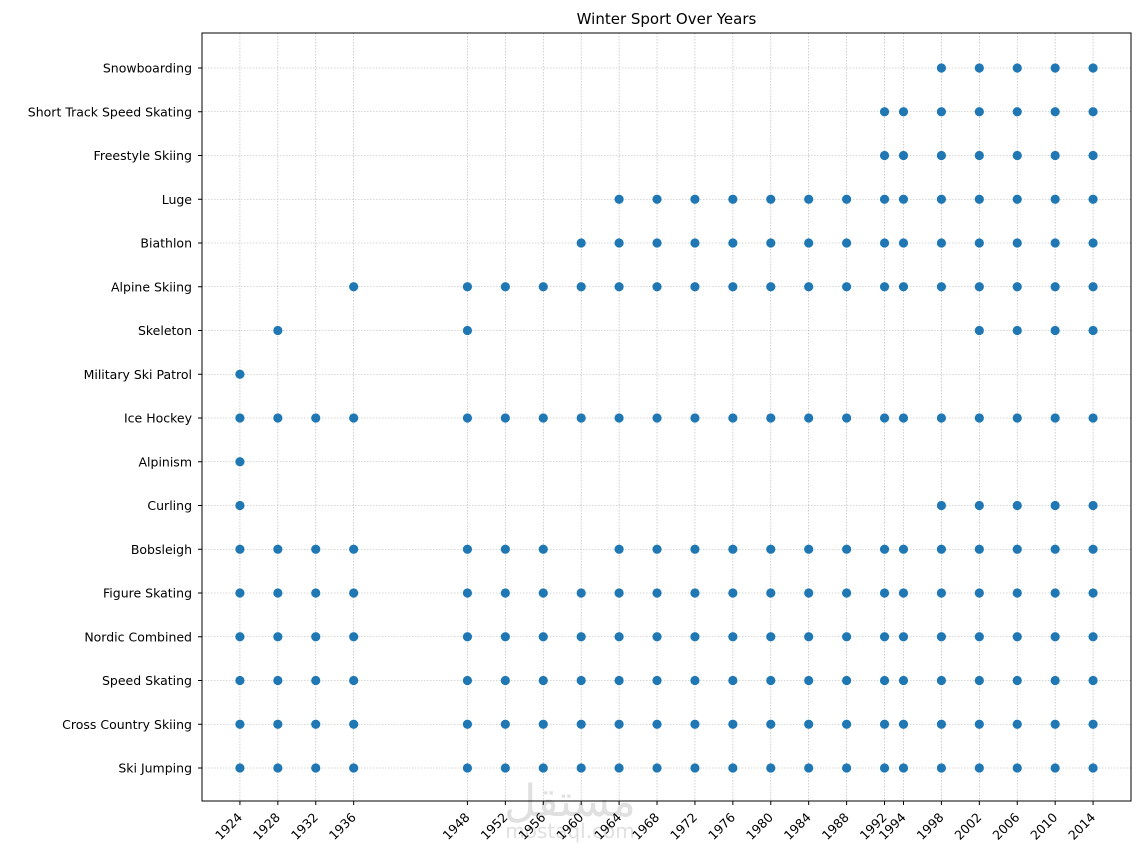 The image size is (1142, 857). What do you see at coordinates (570, 831) in the screenshot?
I see `watermark-subtext: mostaql.com` at bounding box center [570, 831].